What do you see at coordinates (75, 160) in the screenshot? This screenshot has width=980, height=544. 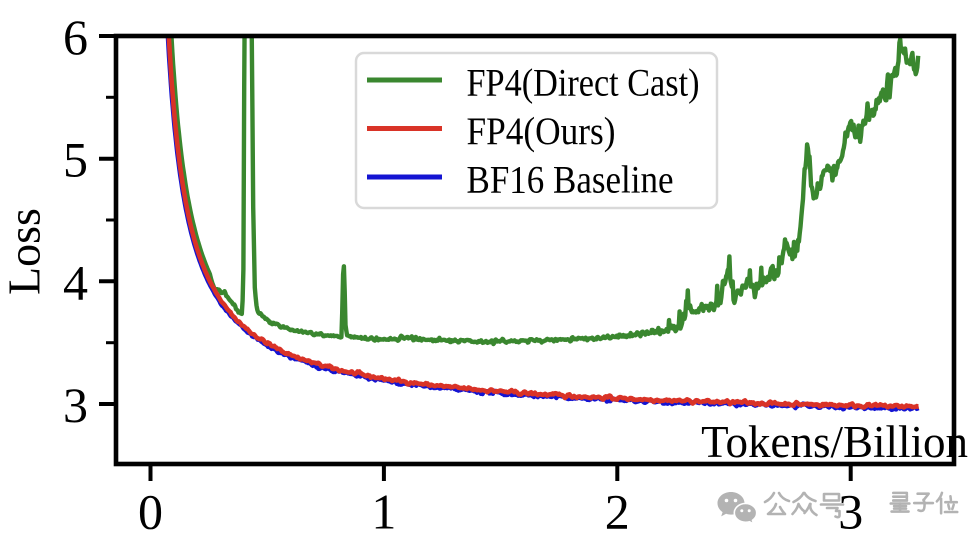 I see `svg-text: 5` at bounding box center [75, 160].